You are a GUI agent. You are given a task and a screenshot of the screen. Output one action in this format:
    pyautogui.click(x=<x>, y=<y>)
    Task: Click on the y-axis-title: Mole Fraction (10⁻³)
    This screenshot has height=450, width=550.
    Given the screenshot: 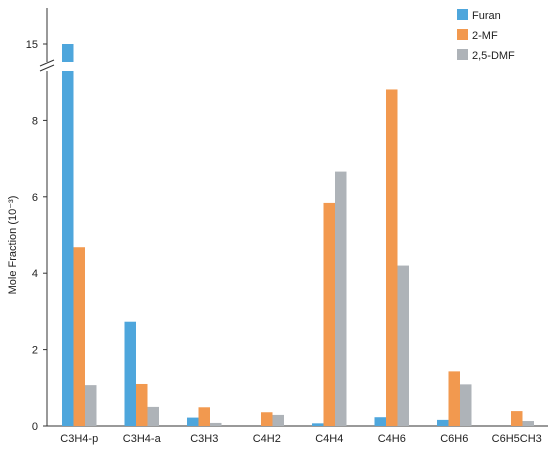 What is the action you would take?
    pyautogui.click(x=13, y=245)
    